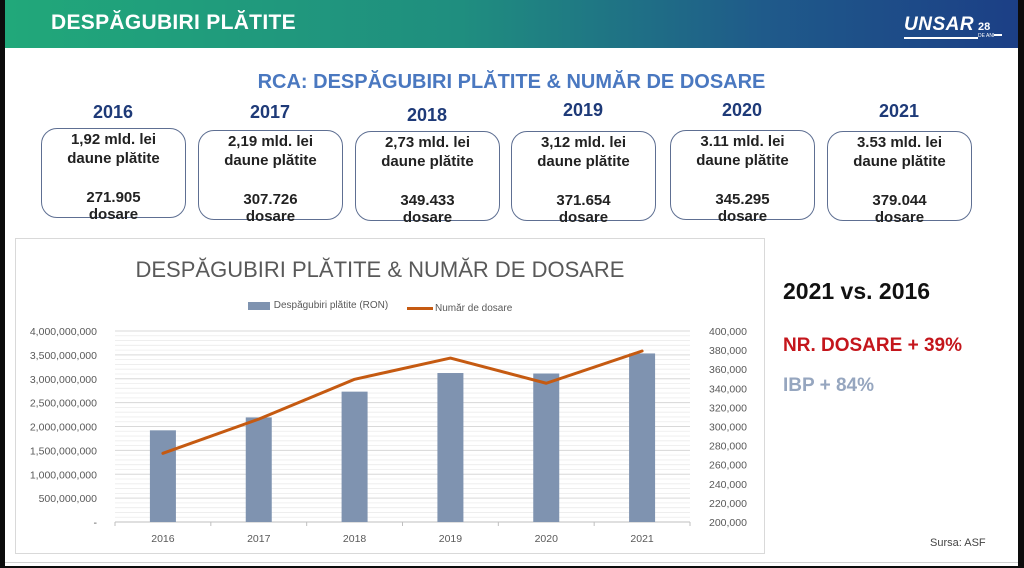 This screenshot has height=568, width=1024. I want to click on logo-number: 28, so click(984, 27).